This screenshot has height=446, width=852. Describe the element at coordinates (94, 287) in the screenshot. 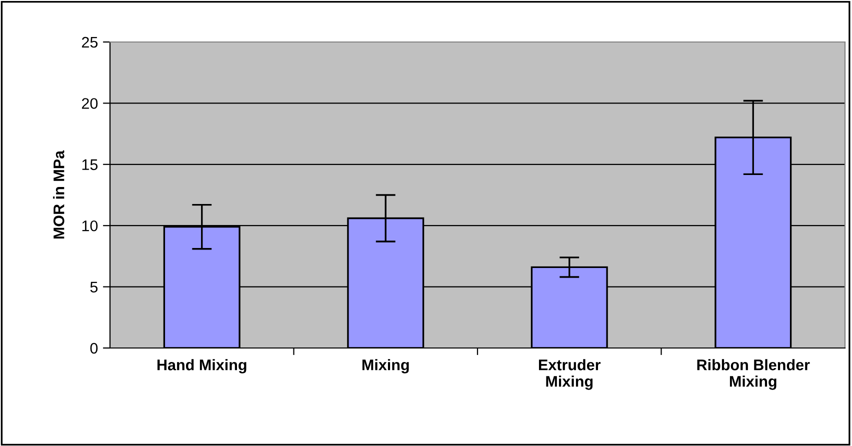

I see `y-tick-label: 5` at that location.